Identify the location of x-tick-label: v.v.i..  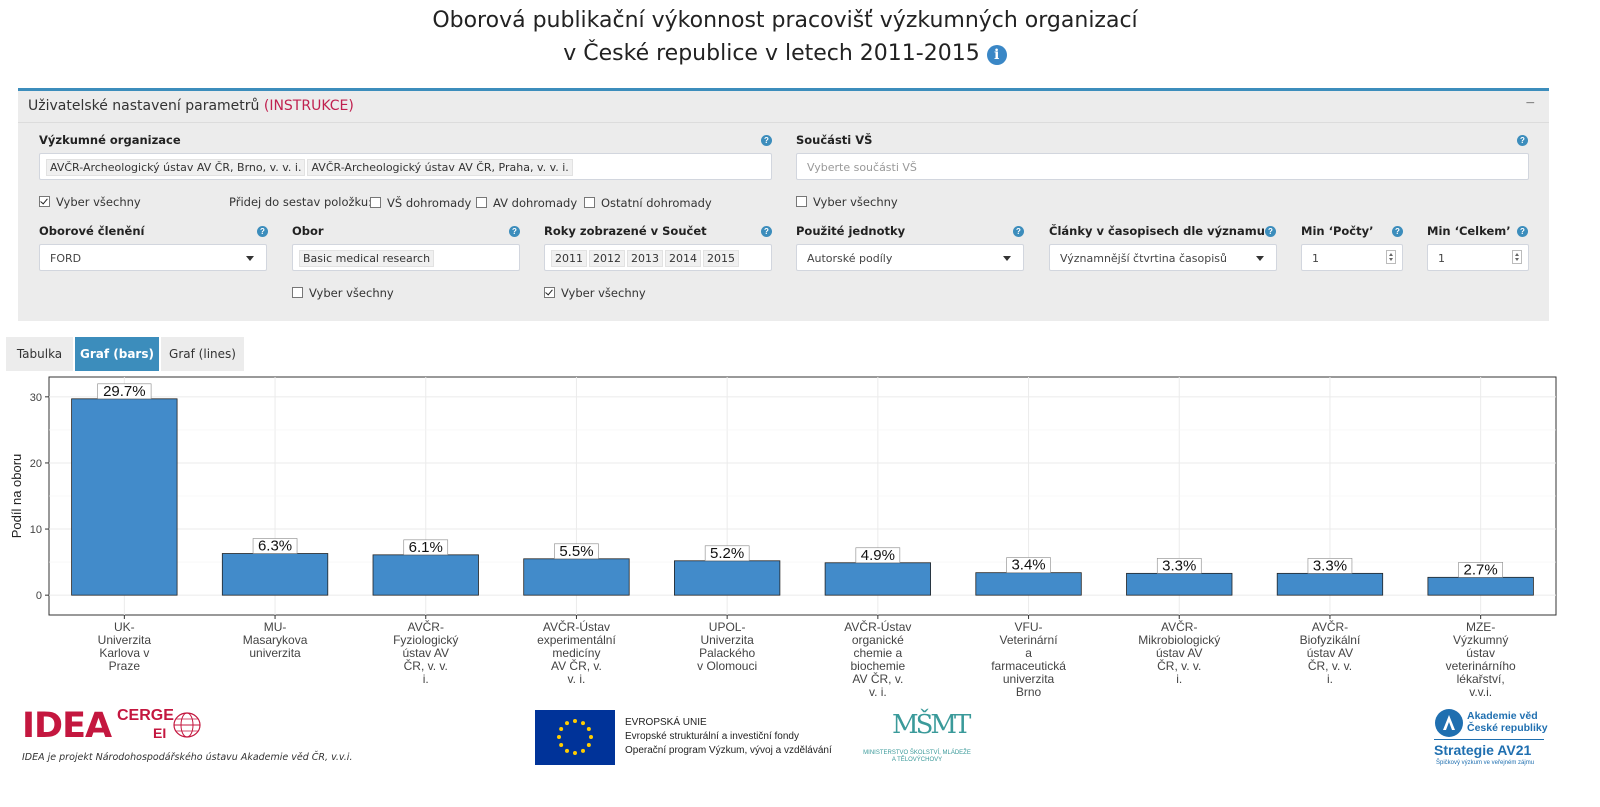
(1480, 692).